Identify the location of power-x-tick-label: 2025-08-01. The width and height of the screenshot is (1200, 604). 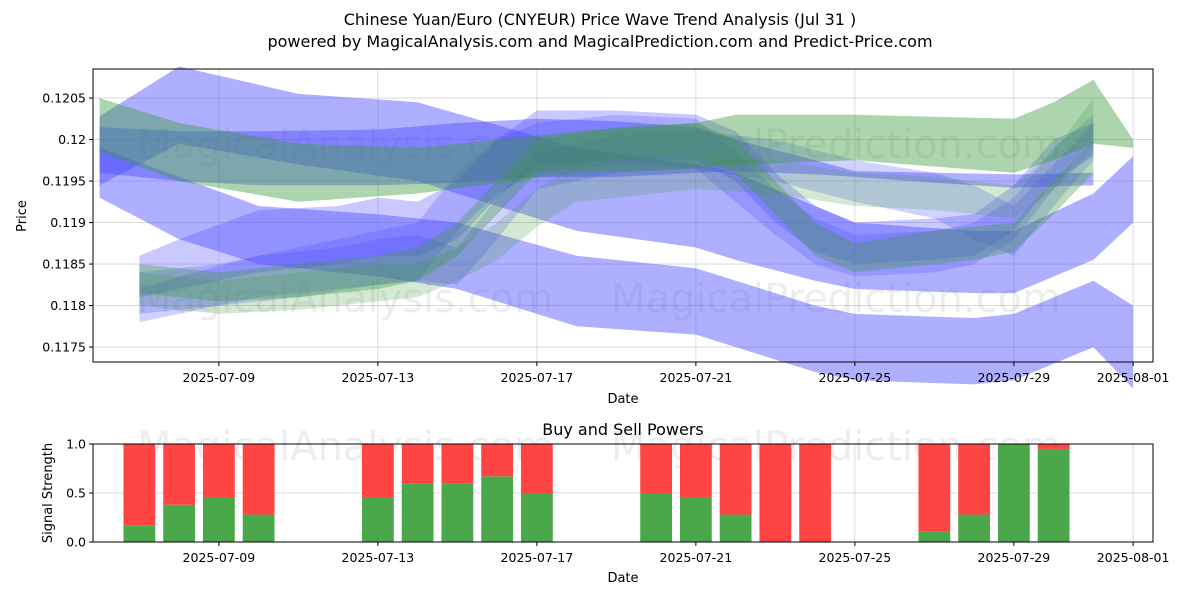
(1133, 557).